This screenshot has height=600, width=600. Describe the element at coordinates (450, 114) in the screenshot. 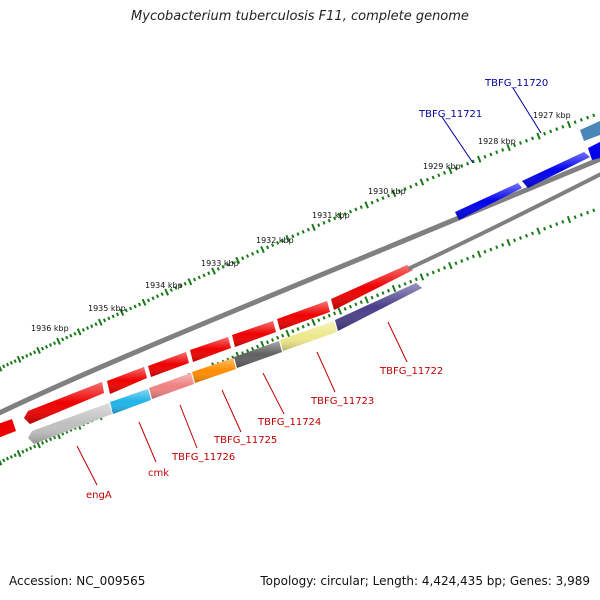

I see `gene-label-tbfg-11721: TBFG_11721` at that location.